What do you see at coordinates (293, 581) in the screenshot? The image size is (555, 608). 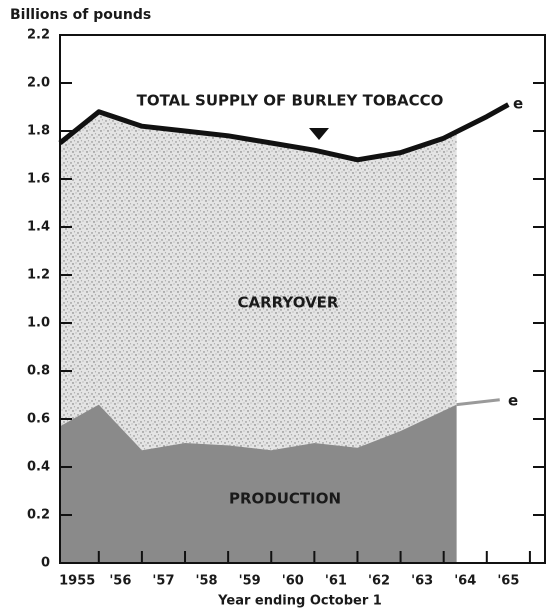 I see `x-tick-label: '60` at bounding box center [293, 581].